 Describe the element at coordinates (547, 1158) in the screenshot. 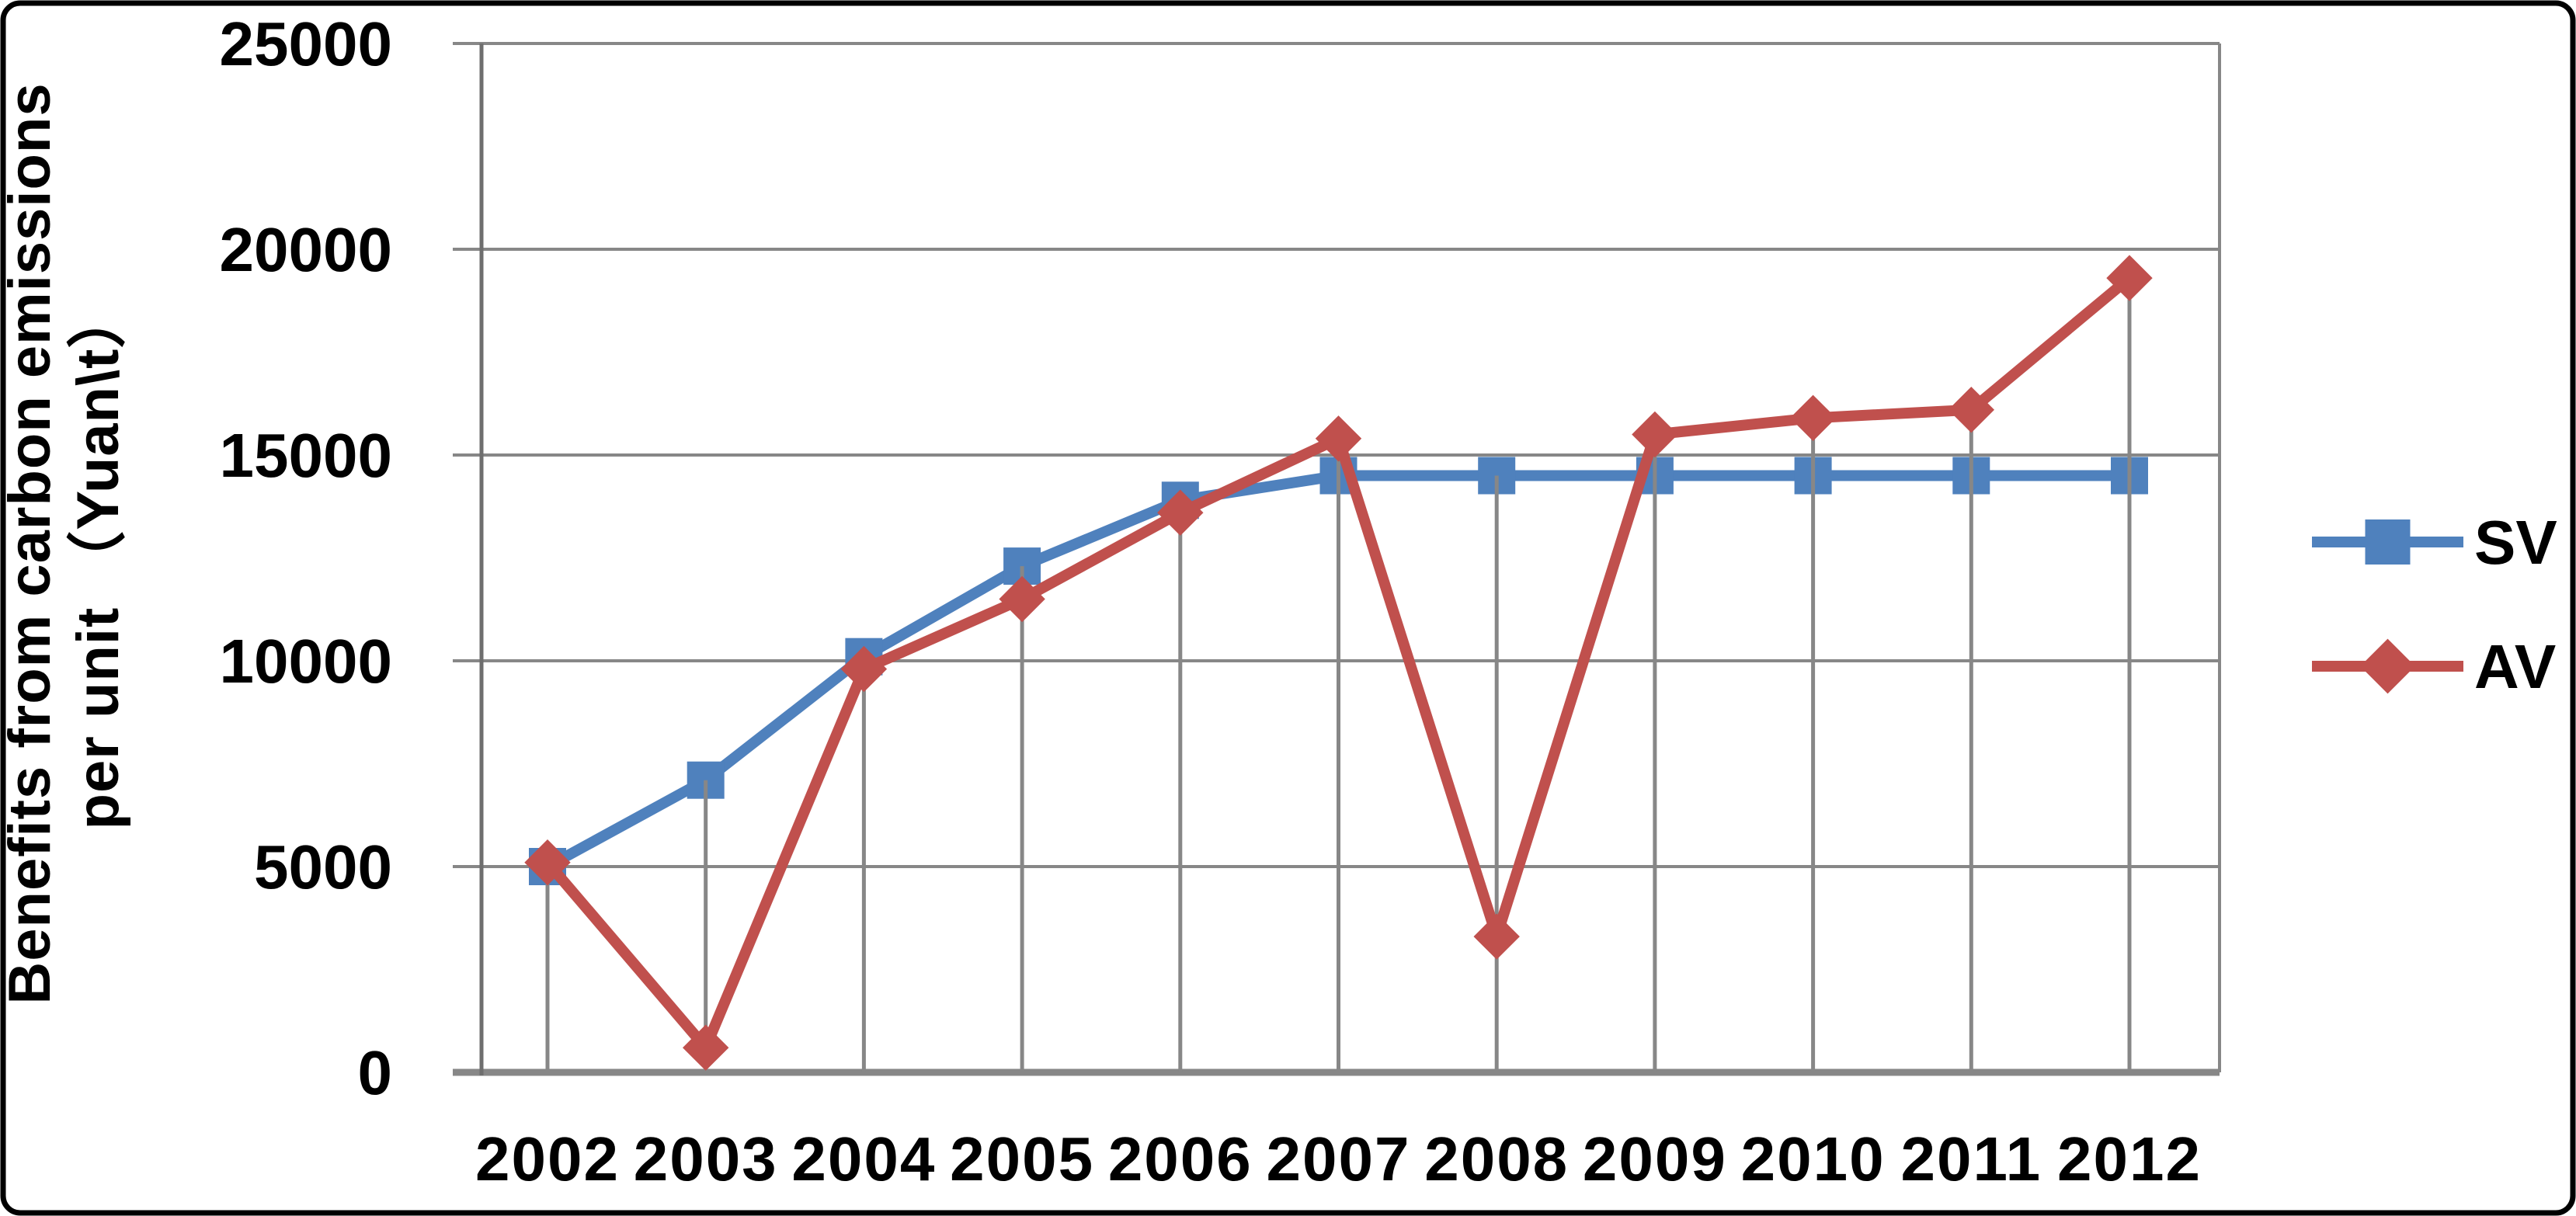

I see `x-tick-label: 2002` at that location.